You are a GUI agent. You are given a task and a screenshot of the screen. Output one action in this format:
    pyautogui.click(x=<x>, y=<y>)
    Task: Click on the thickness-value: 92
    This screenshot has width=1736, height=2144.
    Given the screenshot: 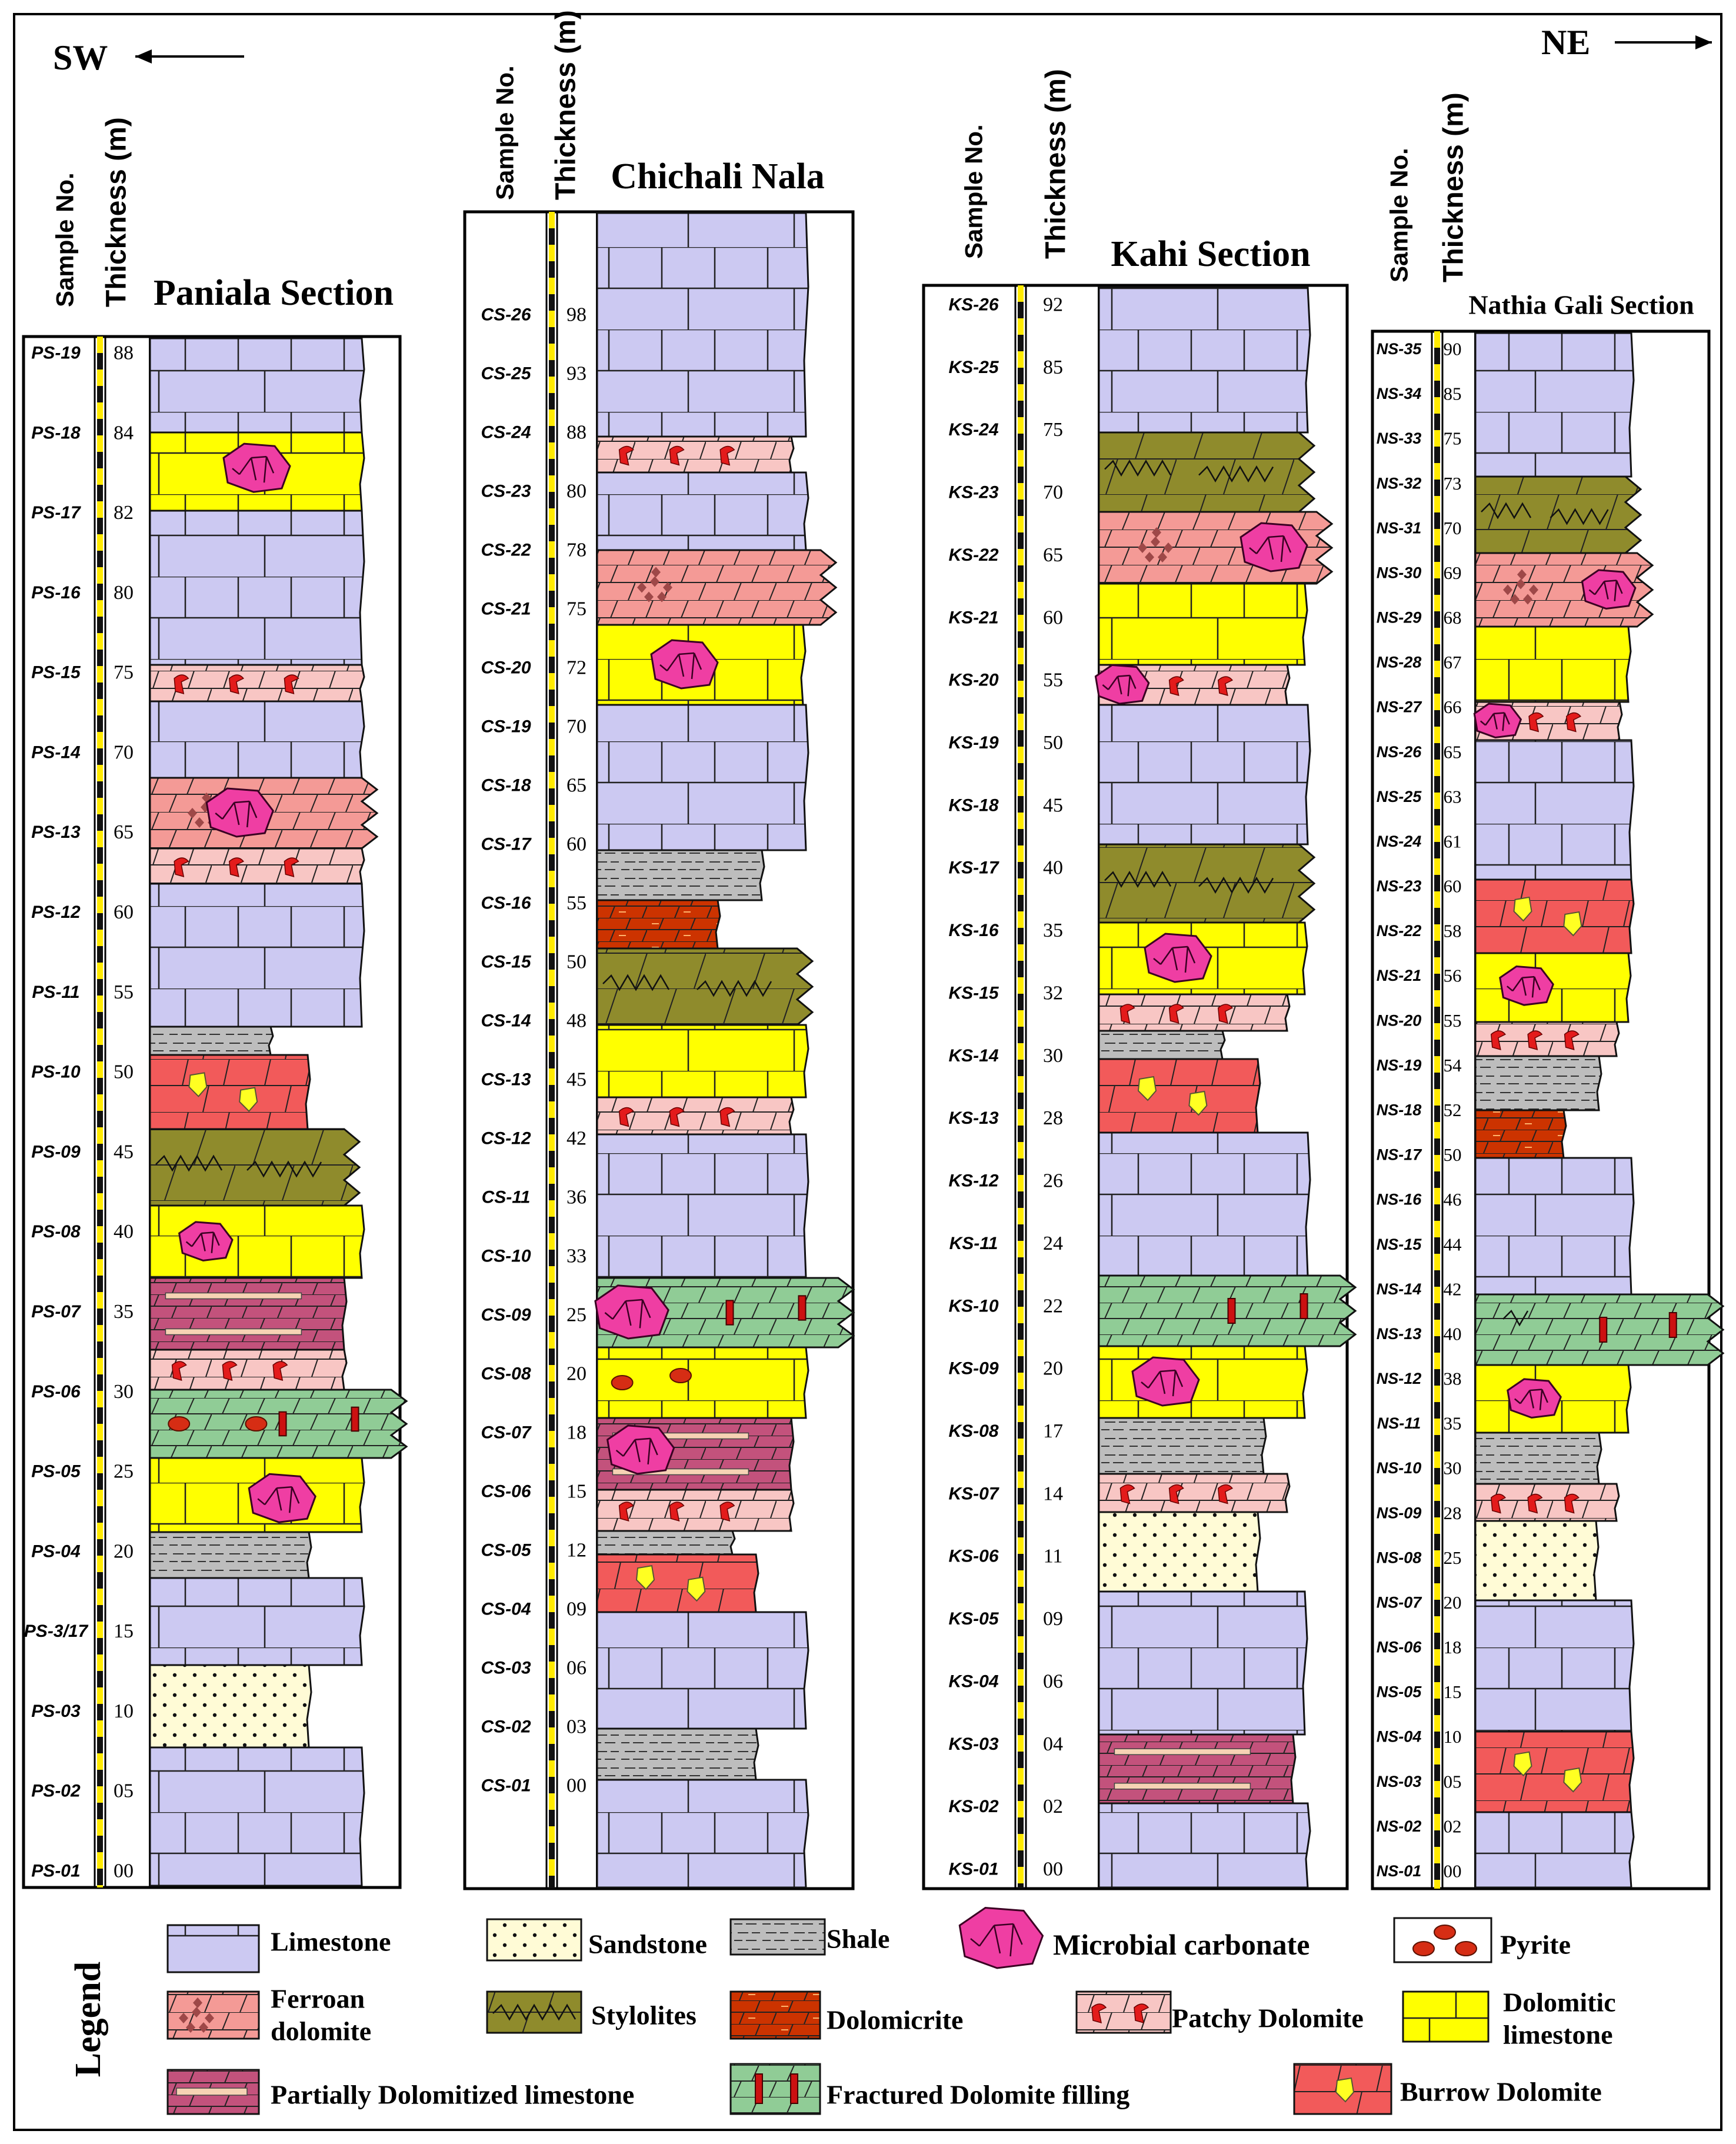 What is the action you would take?
    pyautogui.click(x=1053, y=305)
    